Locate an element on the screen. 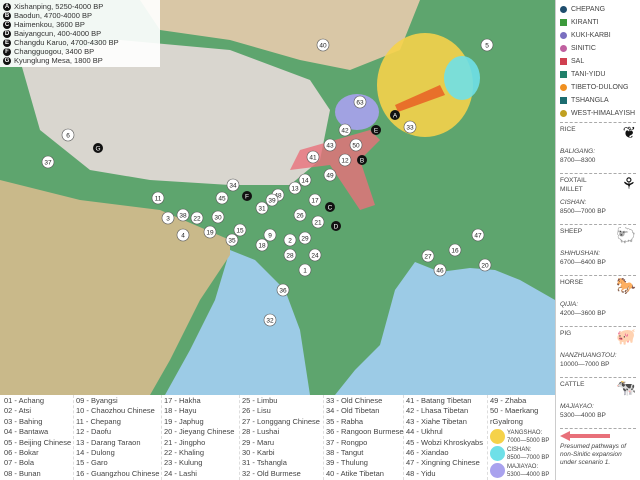  language-marker: 20 is located at coordinates (485, 265).